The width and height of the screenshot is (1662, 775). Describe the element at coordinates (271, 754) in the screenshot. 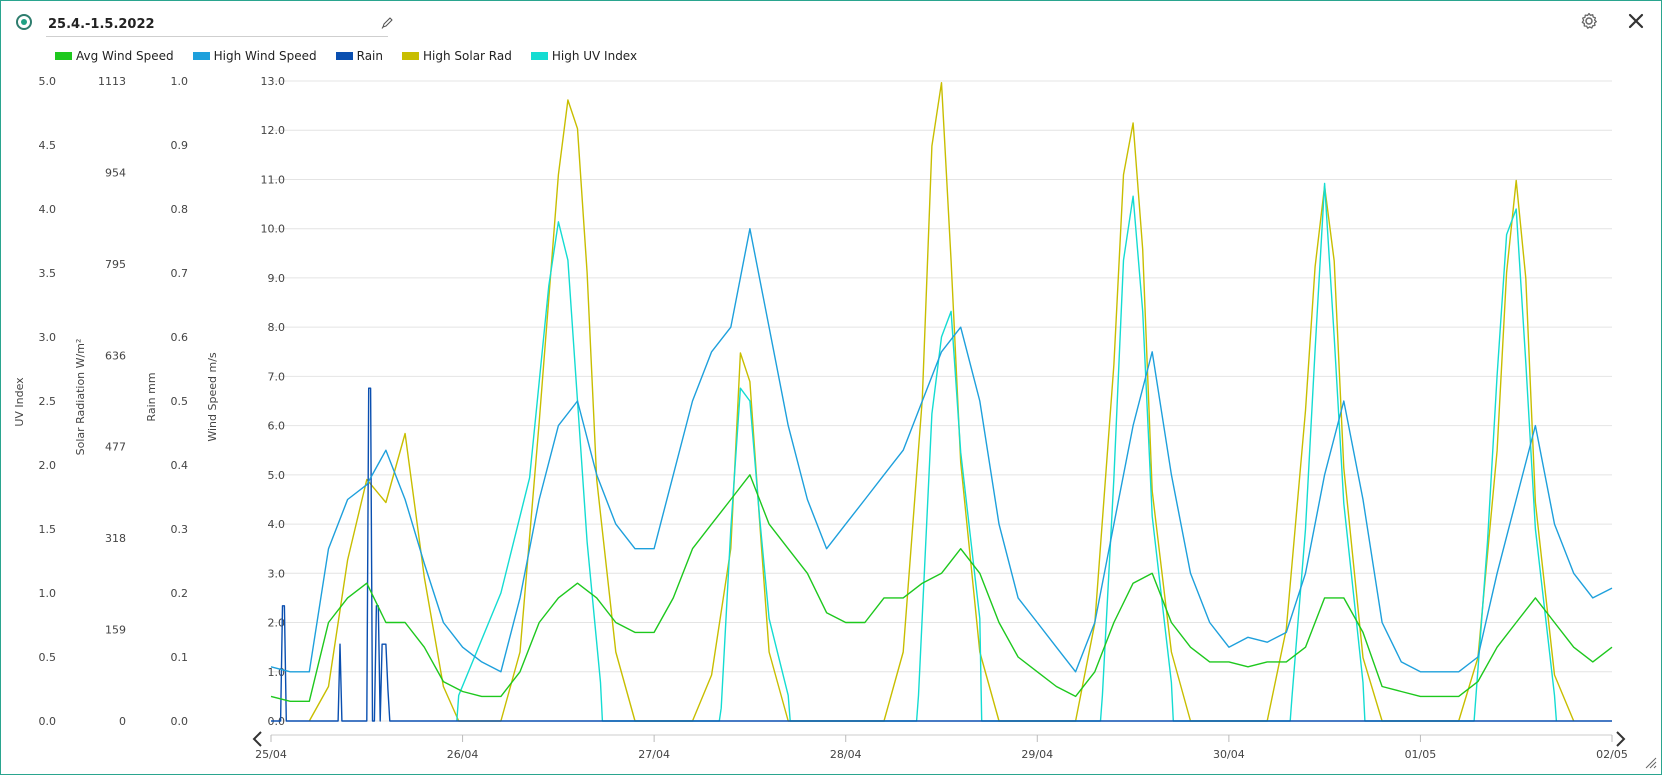

I see `x-tick-label: 25/04` at that location.